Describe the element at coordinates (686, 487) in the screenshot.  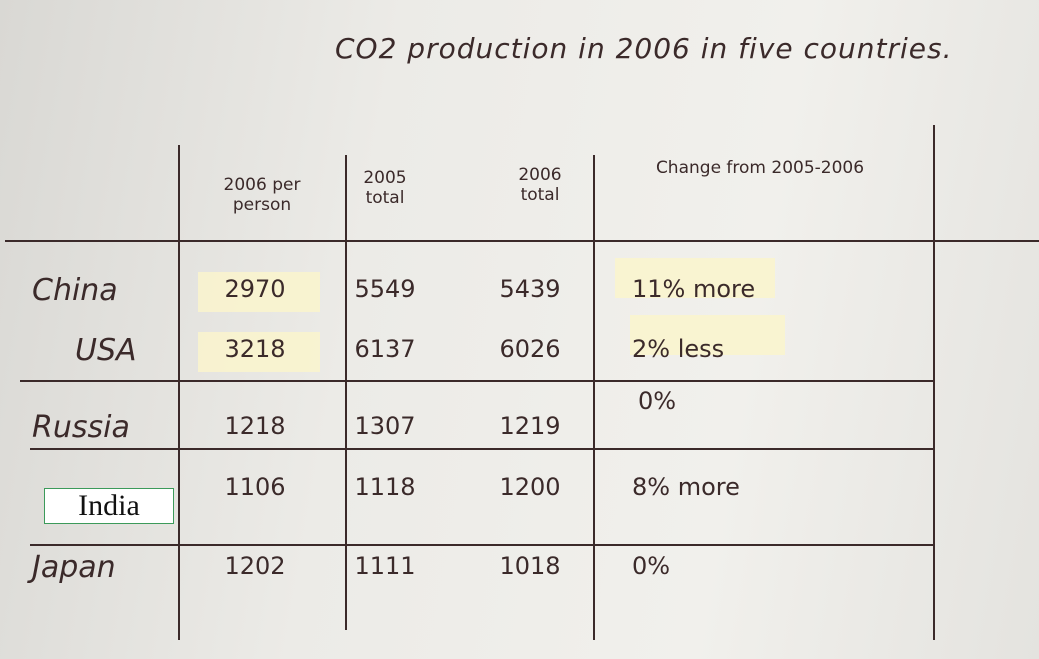
I see `change-value: 8% more` at that location.